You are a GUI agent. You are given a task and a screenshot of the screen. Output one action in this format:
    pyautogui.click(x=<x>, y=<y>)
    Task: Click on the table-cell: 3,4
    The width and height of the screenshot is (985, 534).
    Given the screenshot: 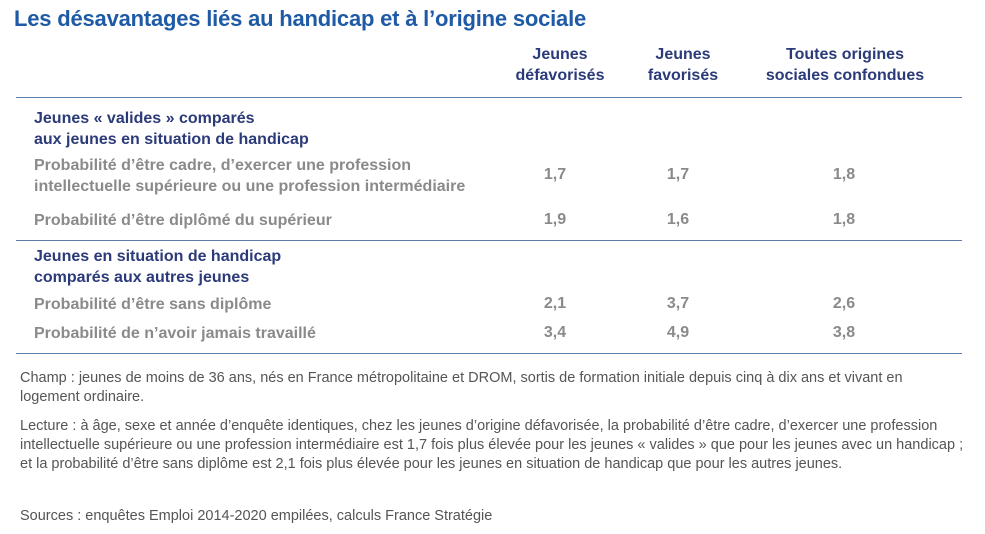 What is the action you would take?
    pyautogui.click(x=555, y=332)
    